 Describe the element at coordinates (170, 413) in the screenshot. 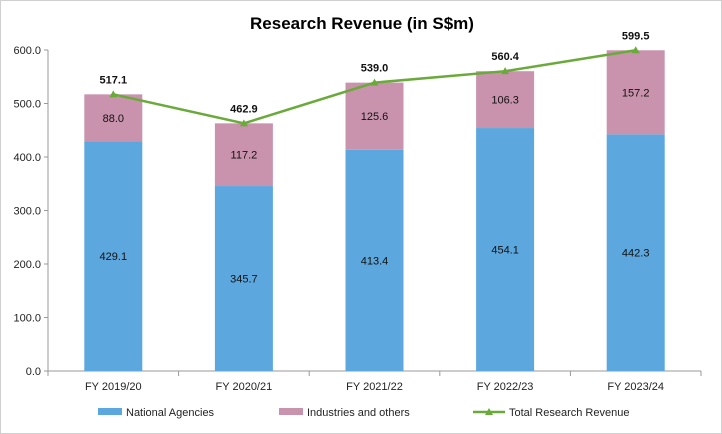

I see `legend-label: National Agencies` at that location.